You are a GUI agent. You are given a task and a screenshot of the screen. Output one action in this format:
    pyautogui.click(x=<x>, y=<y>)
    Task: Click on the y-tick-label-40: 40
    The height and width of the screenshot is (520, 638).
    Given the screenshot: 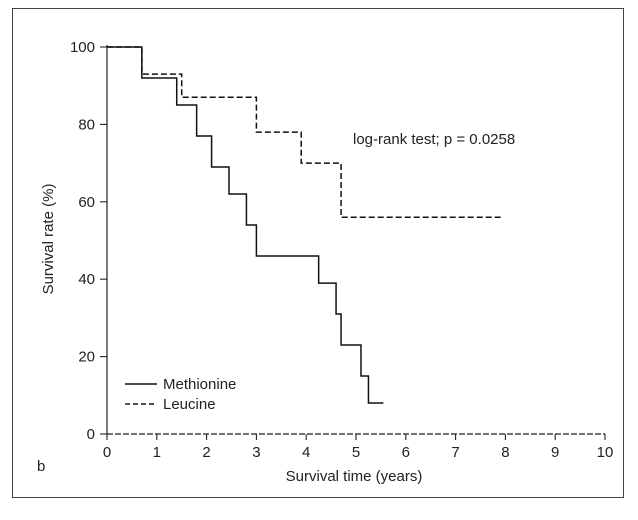 What is the action you would take?
    pyautogui.click(x=86, y=279)
    